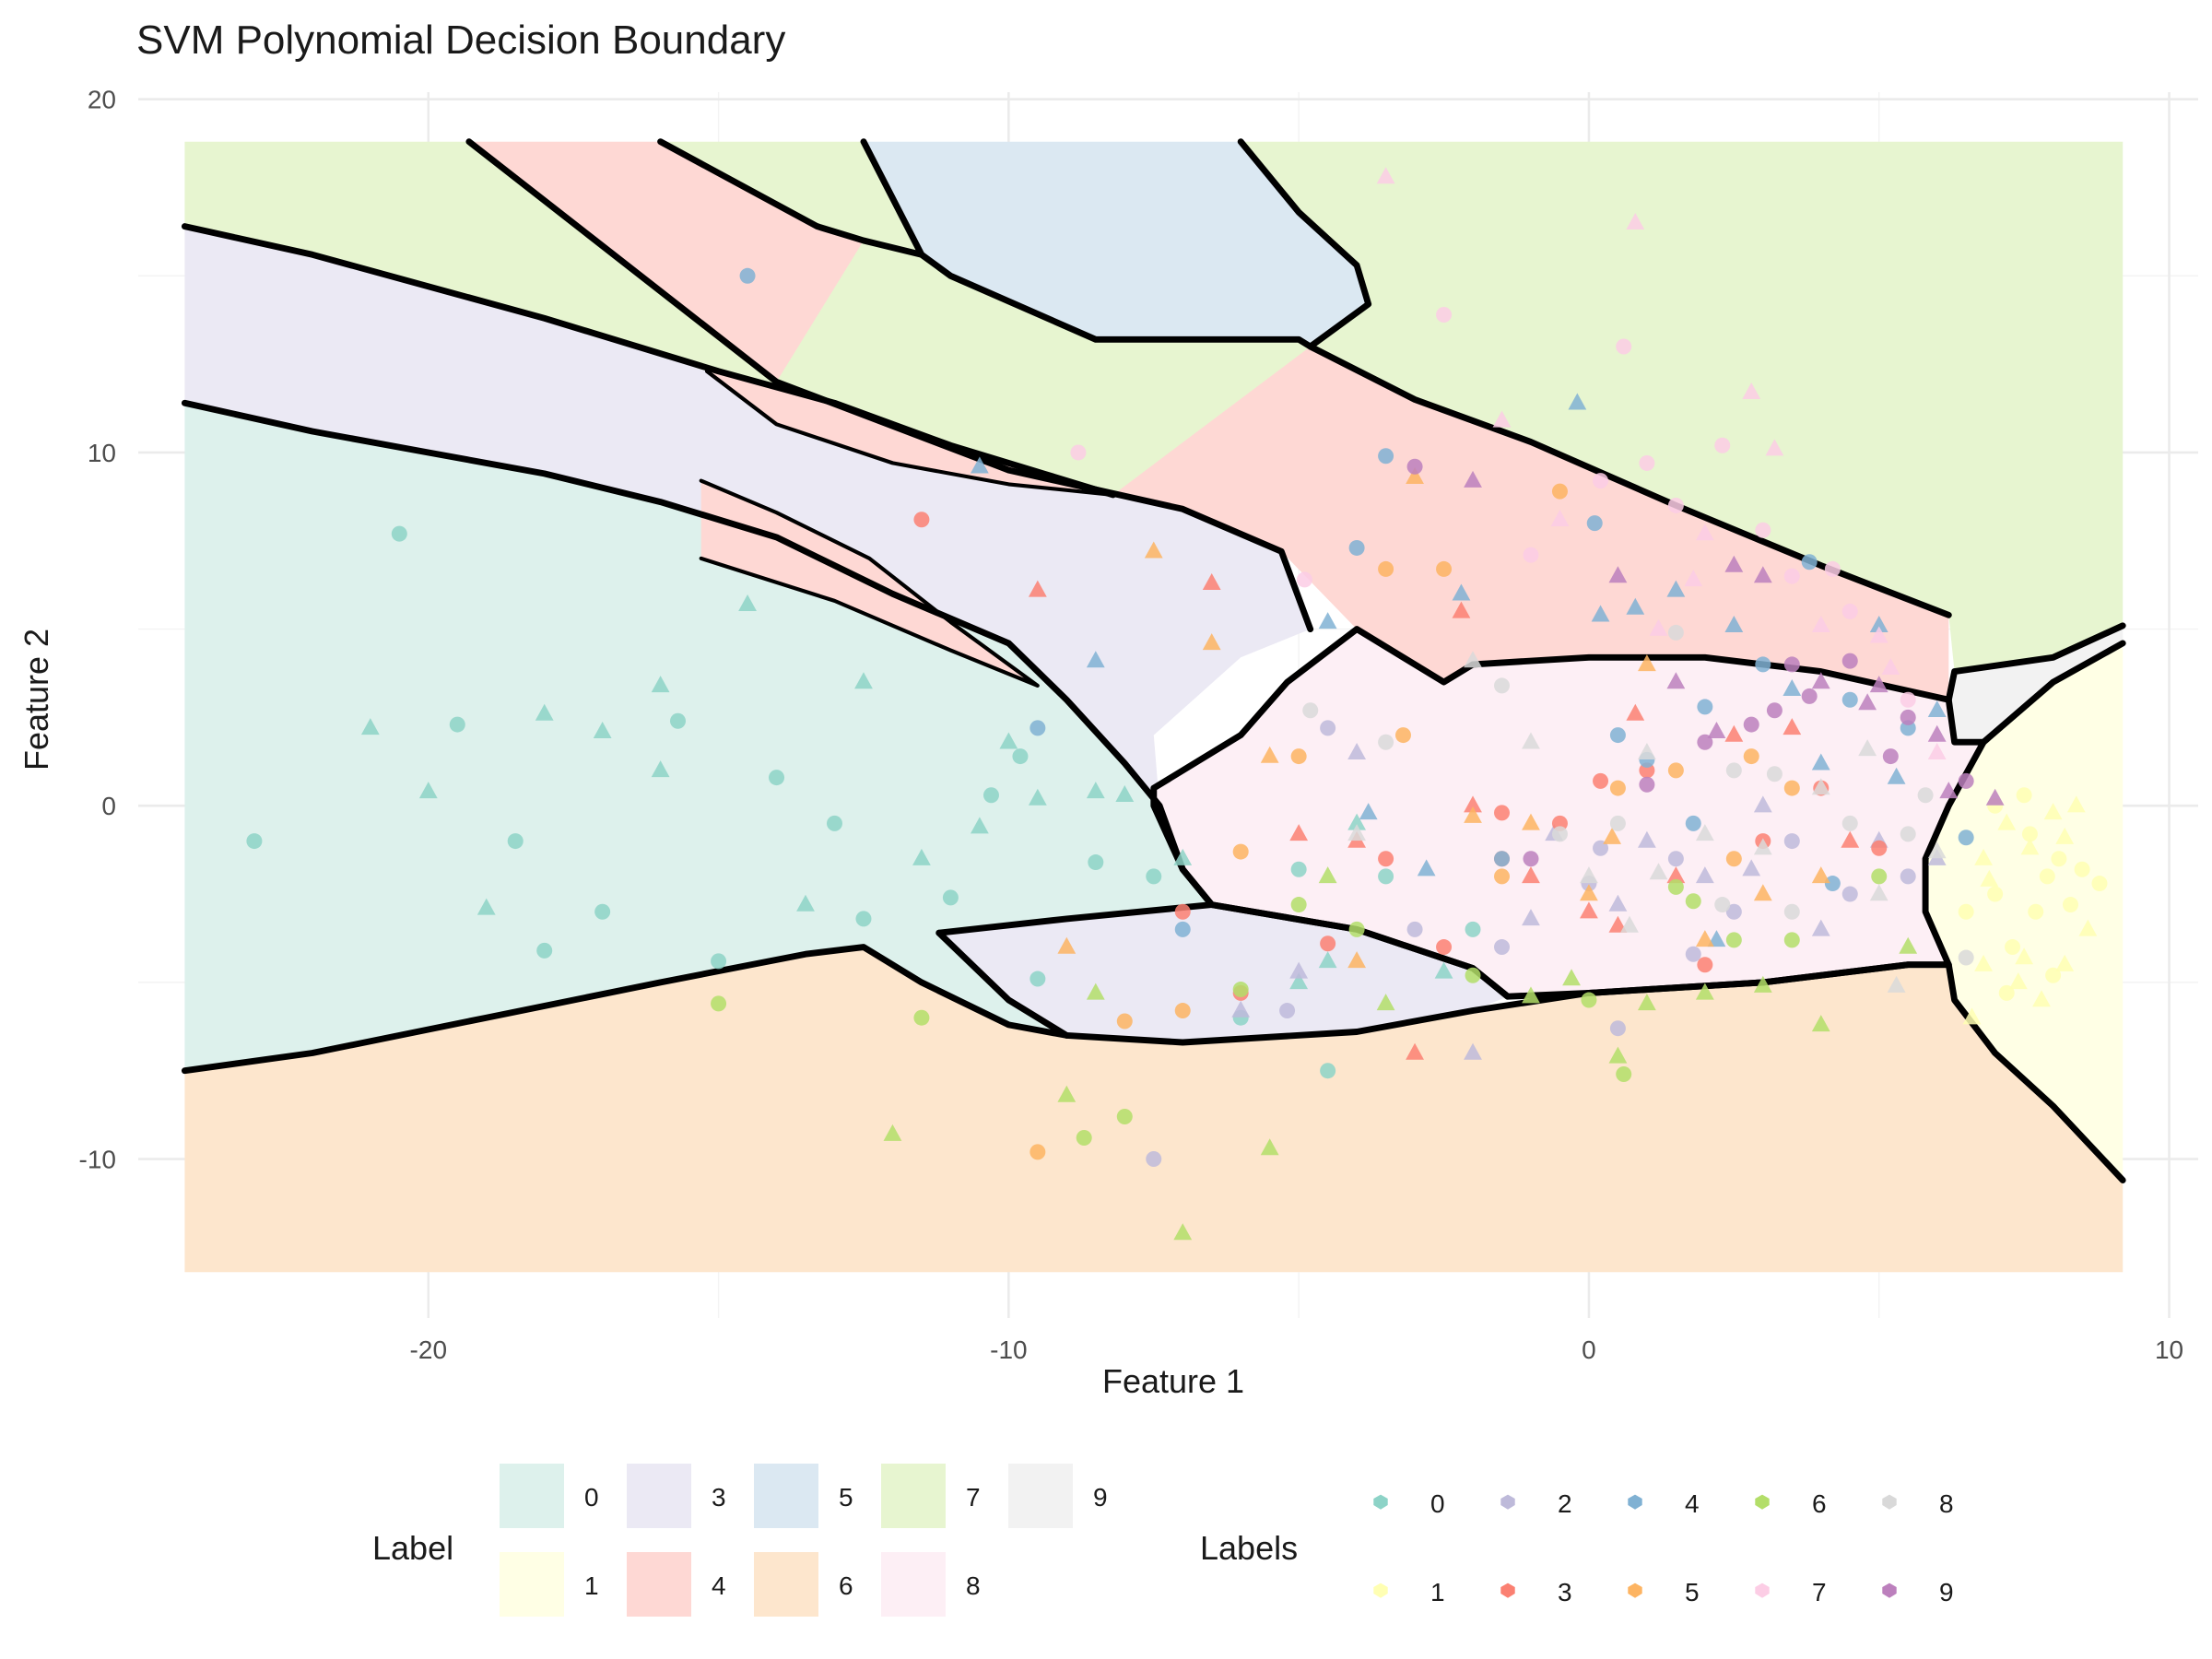  What do you see at coordinates (1692, 1592) in the screenshot?
I see `legend-point-label: 5` at bounding box center [1692, 1592].